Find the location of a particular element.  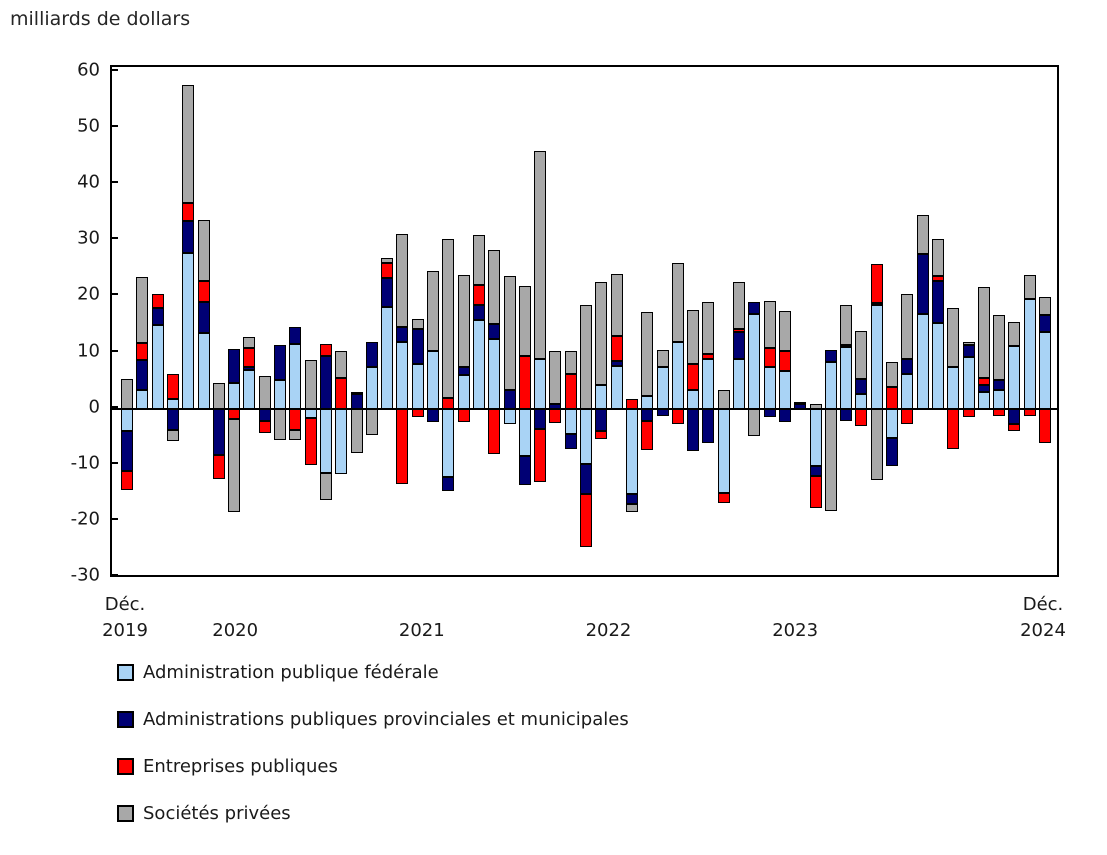

provincial-swatch-icon is located at coordinates (125, 719).